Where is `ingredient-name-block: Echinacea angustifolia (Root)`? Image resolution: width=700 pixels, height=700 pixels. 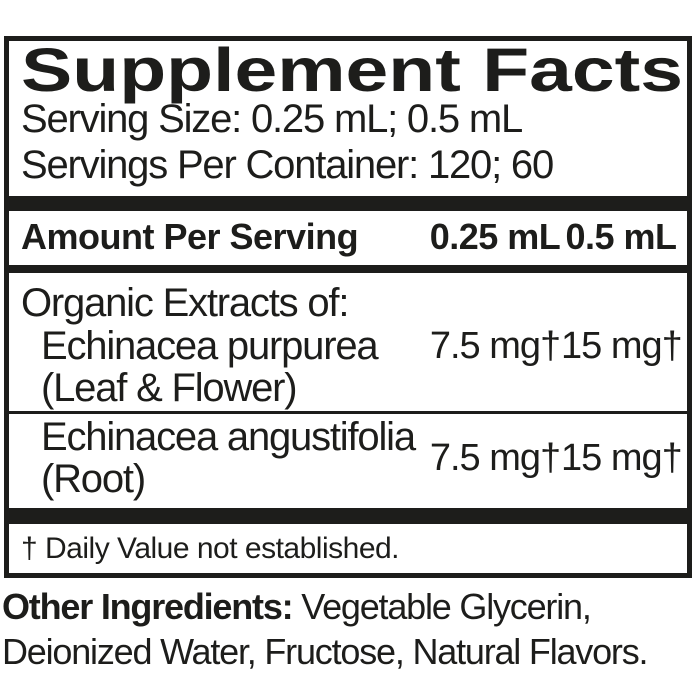
ingredient-name-block: Echinacea angustifolia (Root) is located at coordinates (225, 458).